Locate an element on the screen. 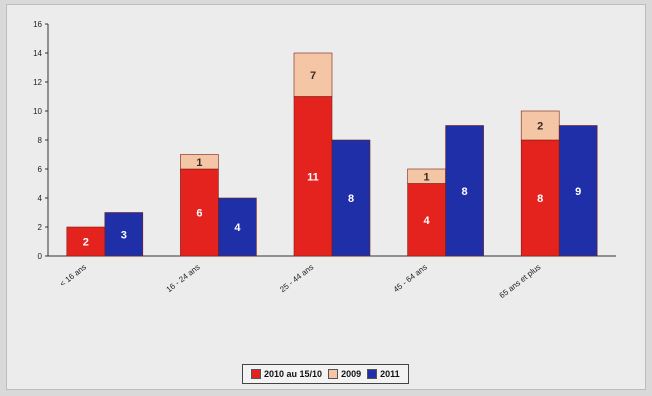  chart-legend: 2010 au 15/10 2009 2011 is located at coordinates (325, 374).